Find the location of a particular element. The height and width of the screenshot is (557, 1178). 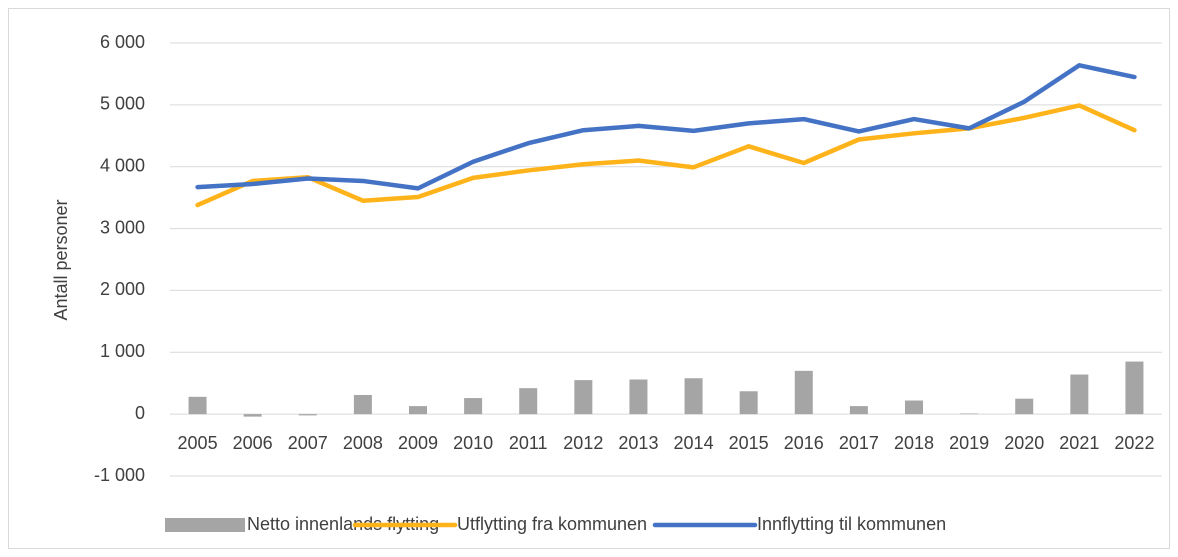

y-tick-label: -1 000 is located at coordinates (119, 475).